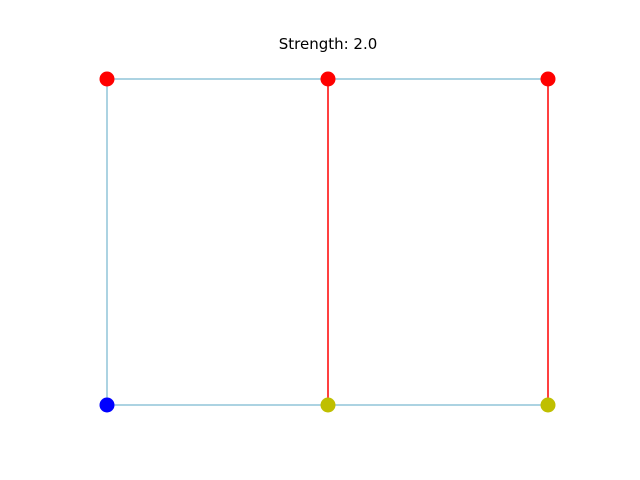 This screenshot has height=480, width=640. Describe the element at coordinates (548, 405) in the screenshot. I see `node-bottom-right` at that location.